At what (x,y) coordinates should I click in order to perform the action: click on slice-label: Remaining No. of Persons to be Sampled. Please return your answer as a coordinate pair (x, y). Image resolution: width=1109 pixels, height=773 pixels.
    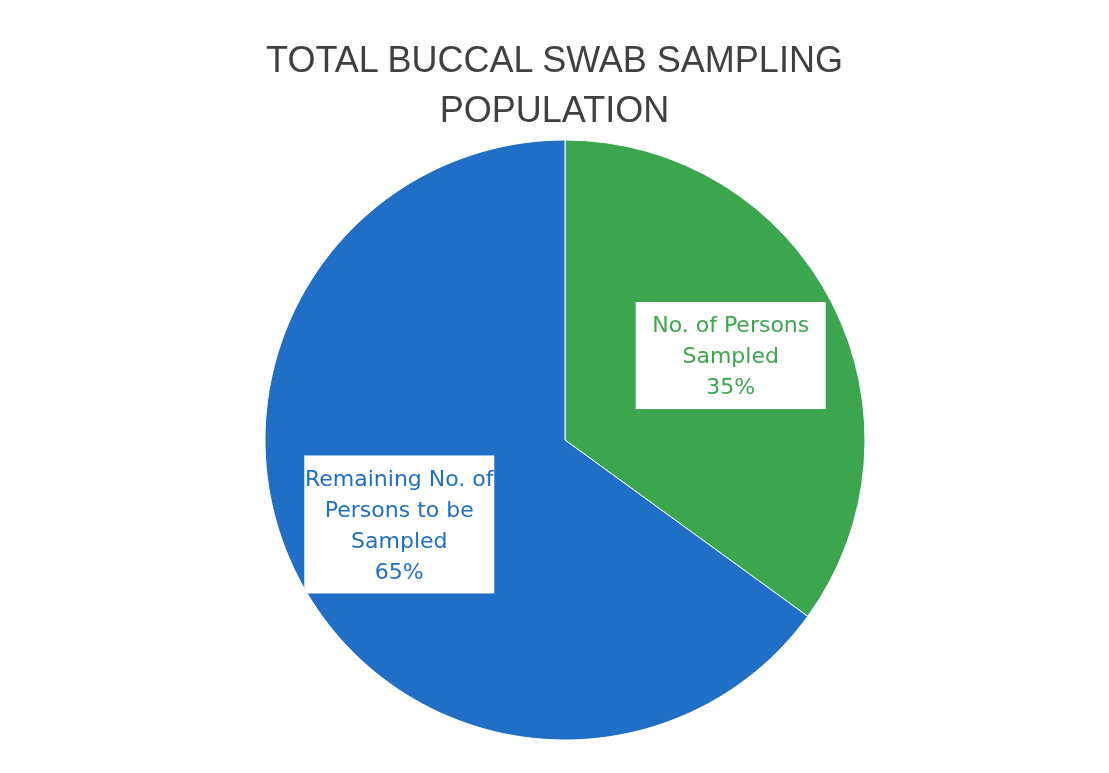
    Looking at the image, I should click on (400, 509).